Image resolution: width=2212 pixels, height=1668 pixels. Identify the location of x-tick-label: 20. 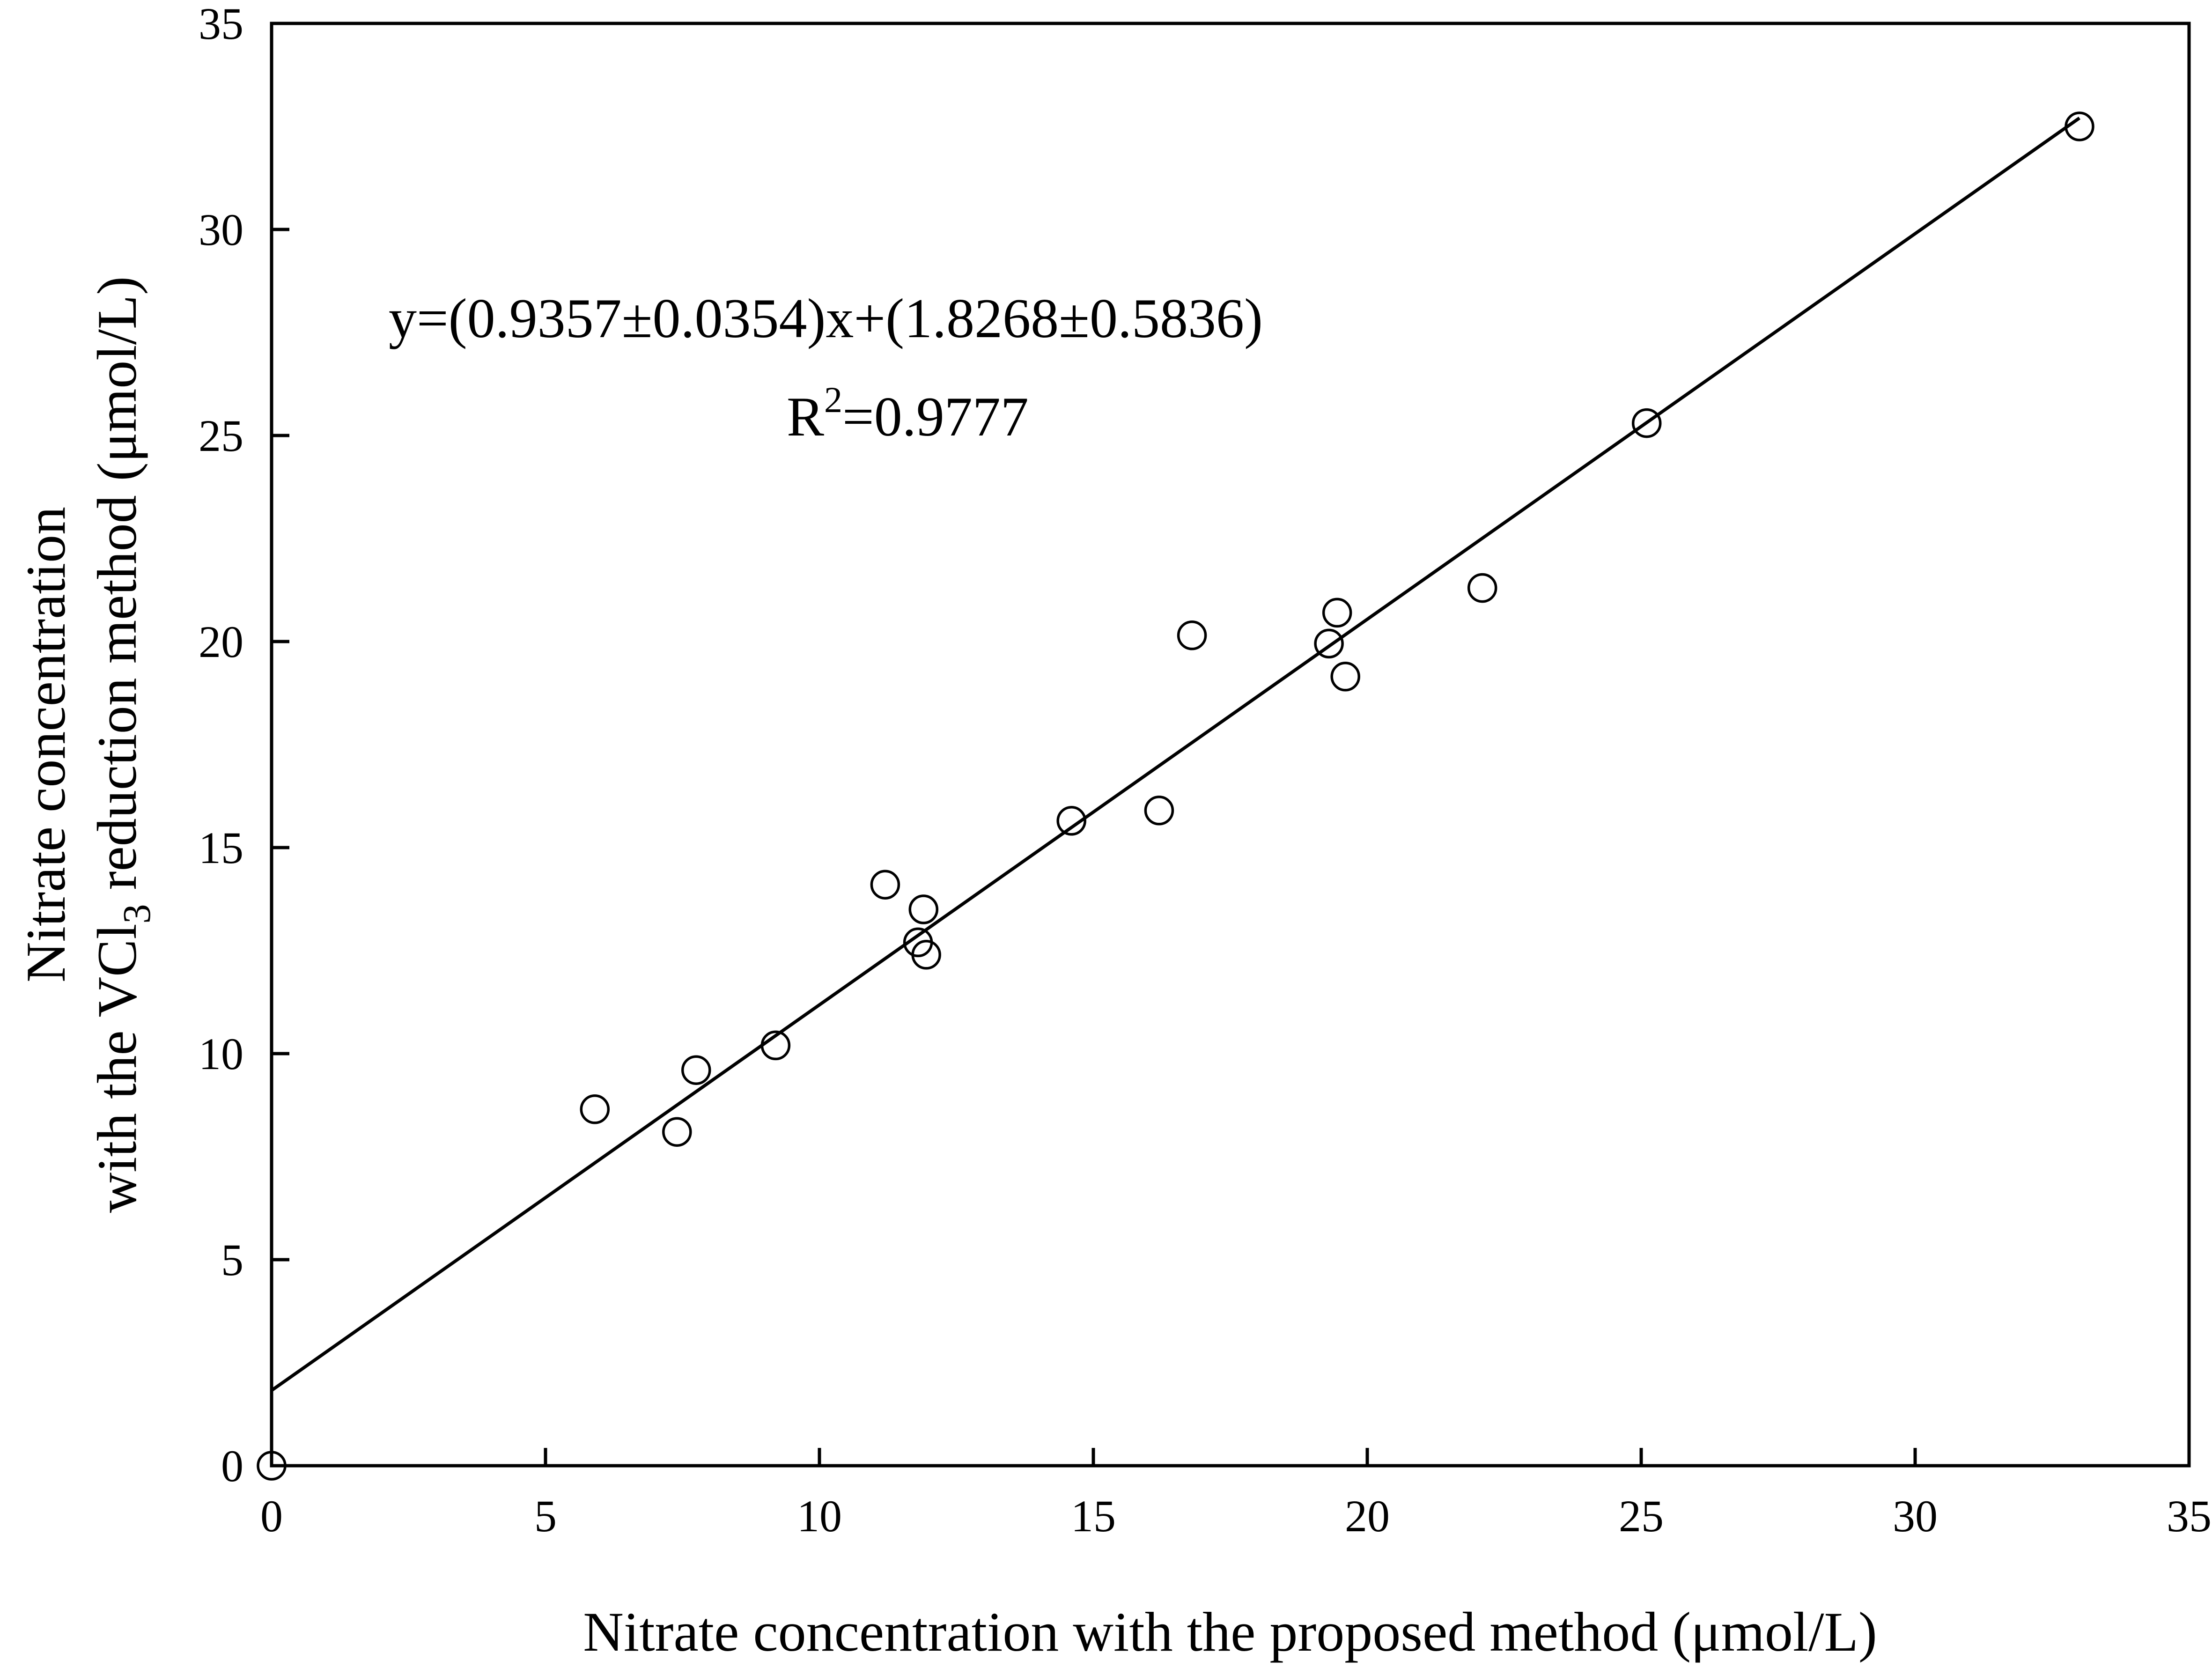
(1368, 1516).